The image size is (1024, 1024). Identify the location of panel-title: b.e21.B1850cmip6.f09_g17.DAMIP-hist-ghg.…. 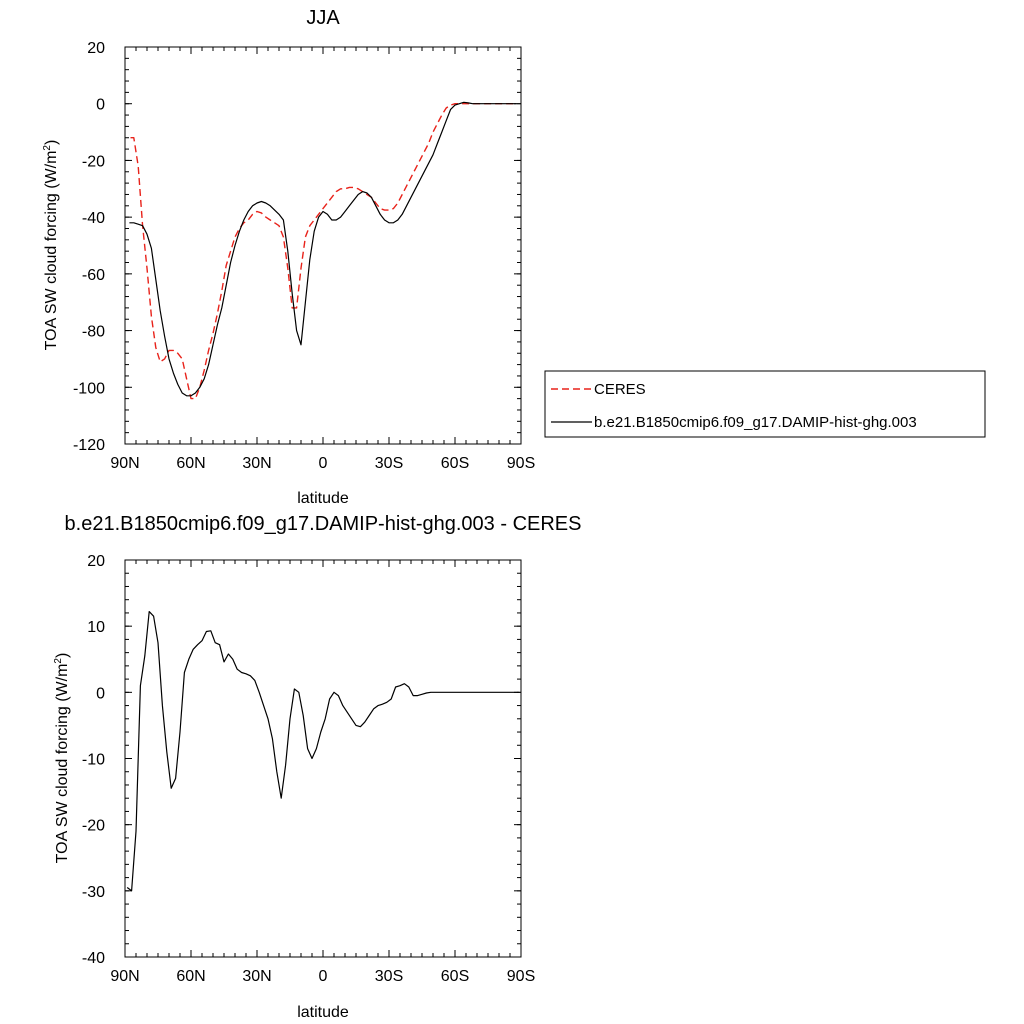
(323, 524).